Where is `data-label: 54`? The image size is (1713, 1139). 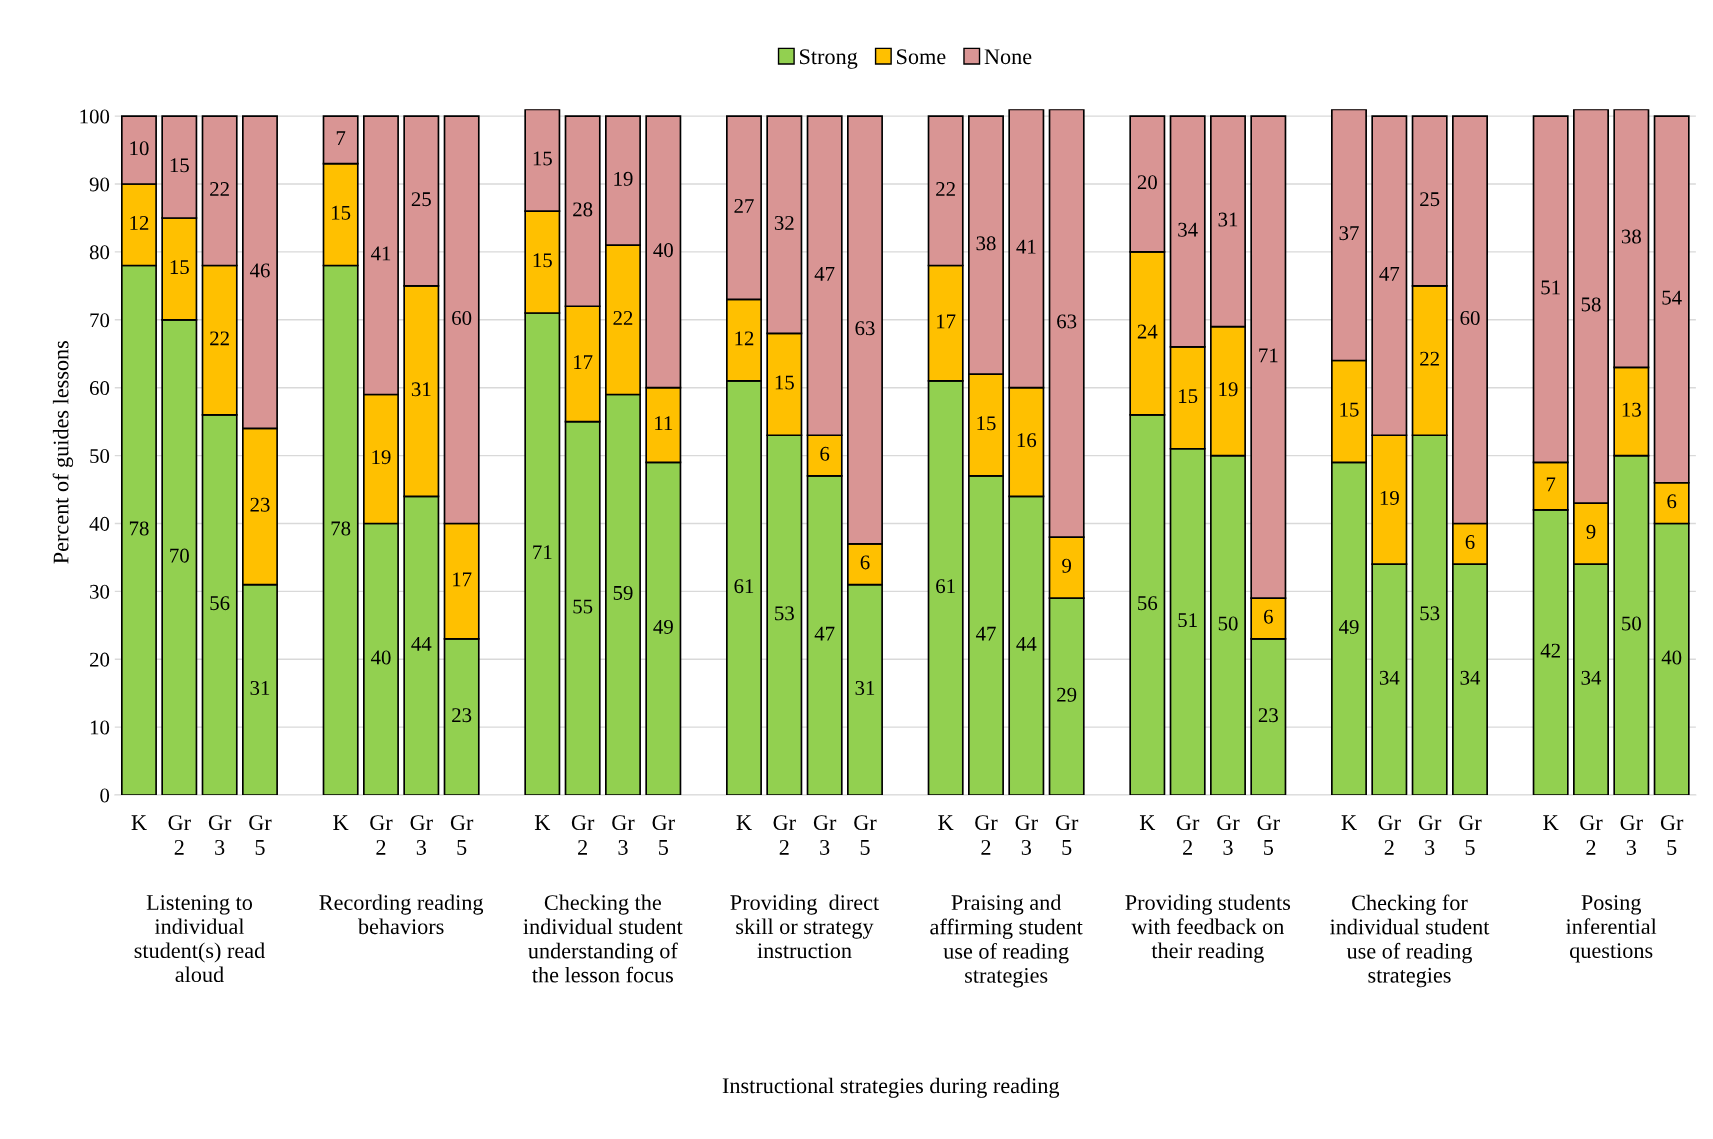
data-label: 54 is located at coordinates (1672, 297).